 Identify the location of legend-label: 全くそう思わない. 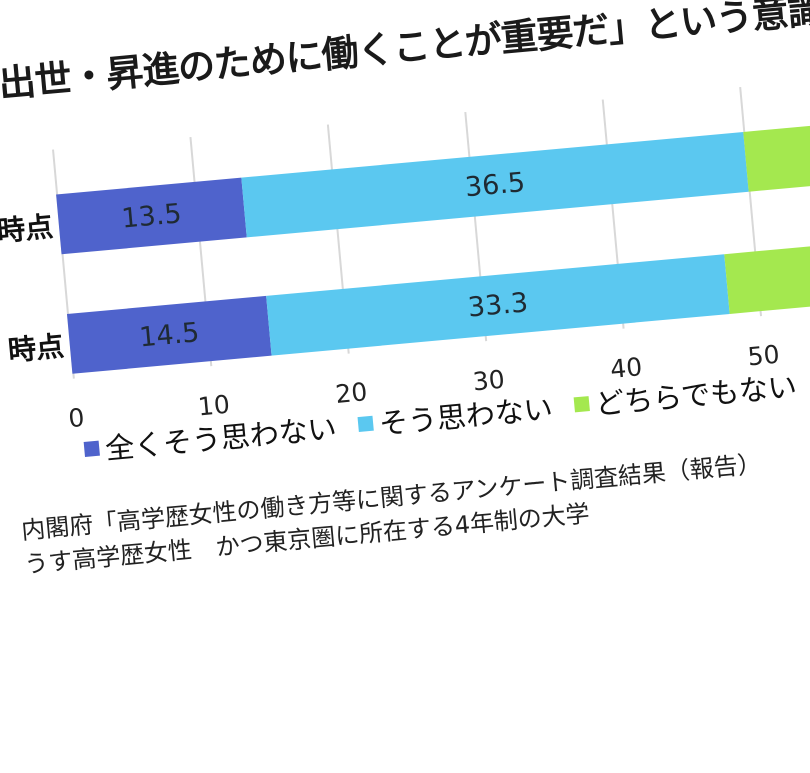
(220, 439).